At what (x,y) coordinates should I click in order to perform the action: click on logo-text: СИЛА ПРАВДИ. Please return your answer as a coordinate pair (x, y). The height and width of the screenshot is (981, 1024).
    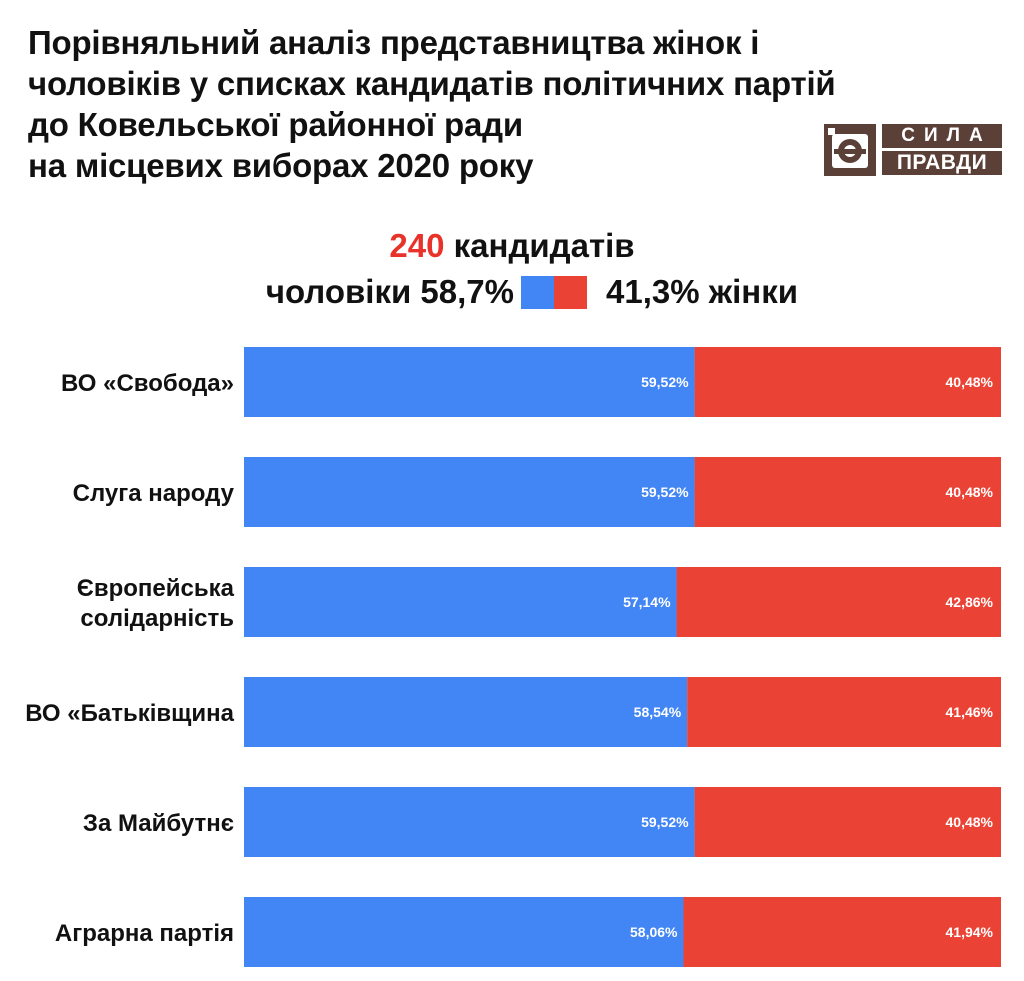
    Looking at the image, I should click on (942, 150).